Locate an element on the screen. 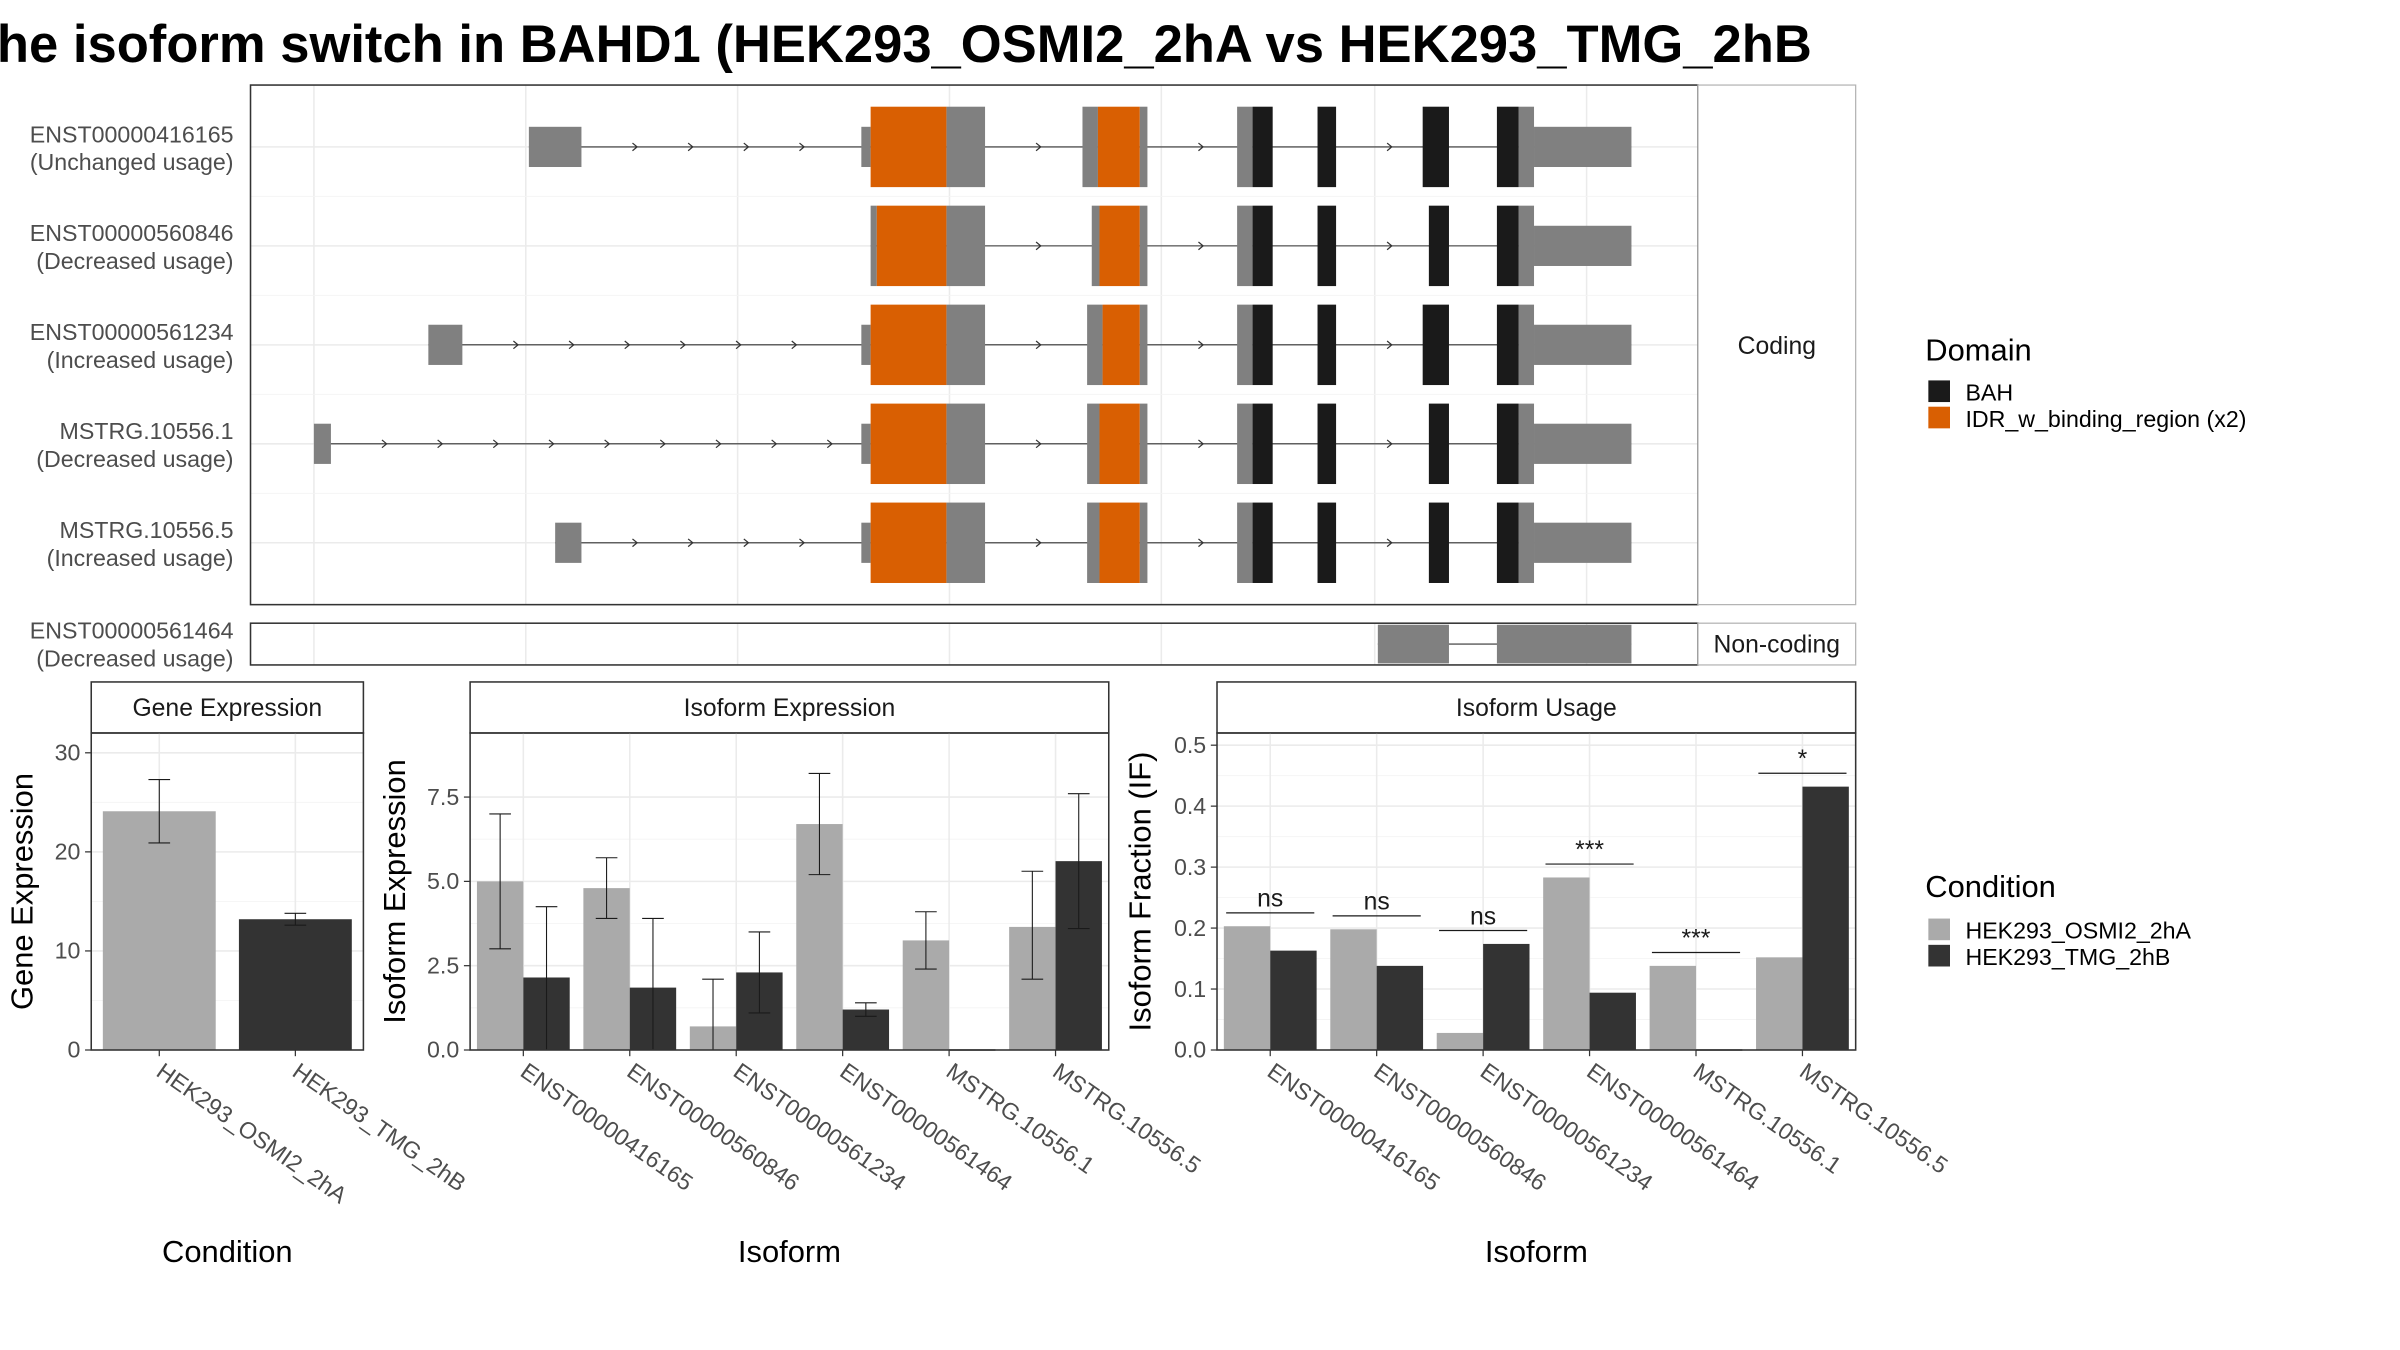 The image size is (2400, 1350). noncoding-strip-label: Non-coding is located at coordinates (1777, 645).